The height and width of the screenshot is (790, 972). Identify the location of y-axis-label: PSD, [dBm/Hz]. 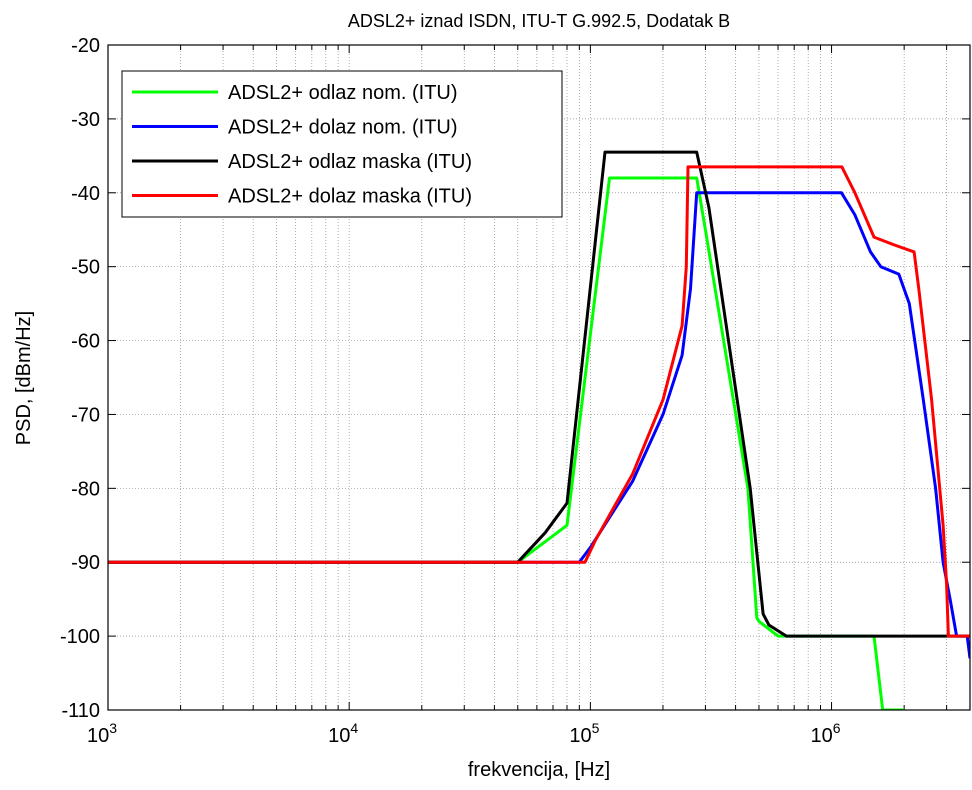
(24, 378).